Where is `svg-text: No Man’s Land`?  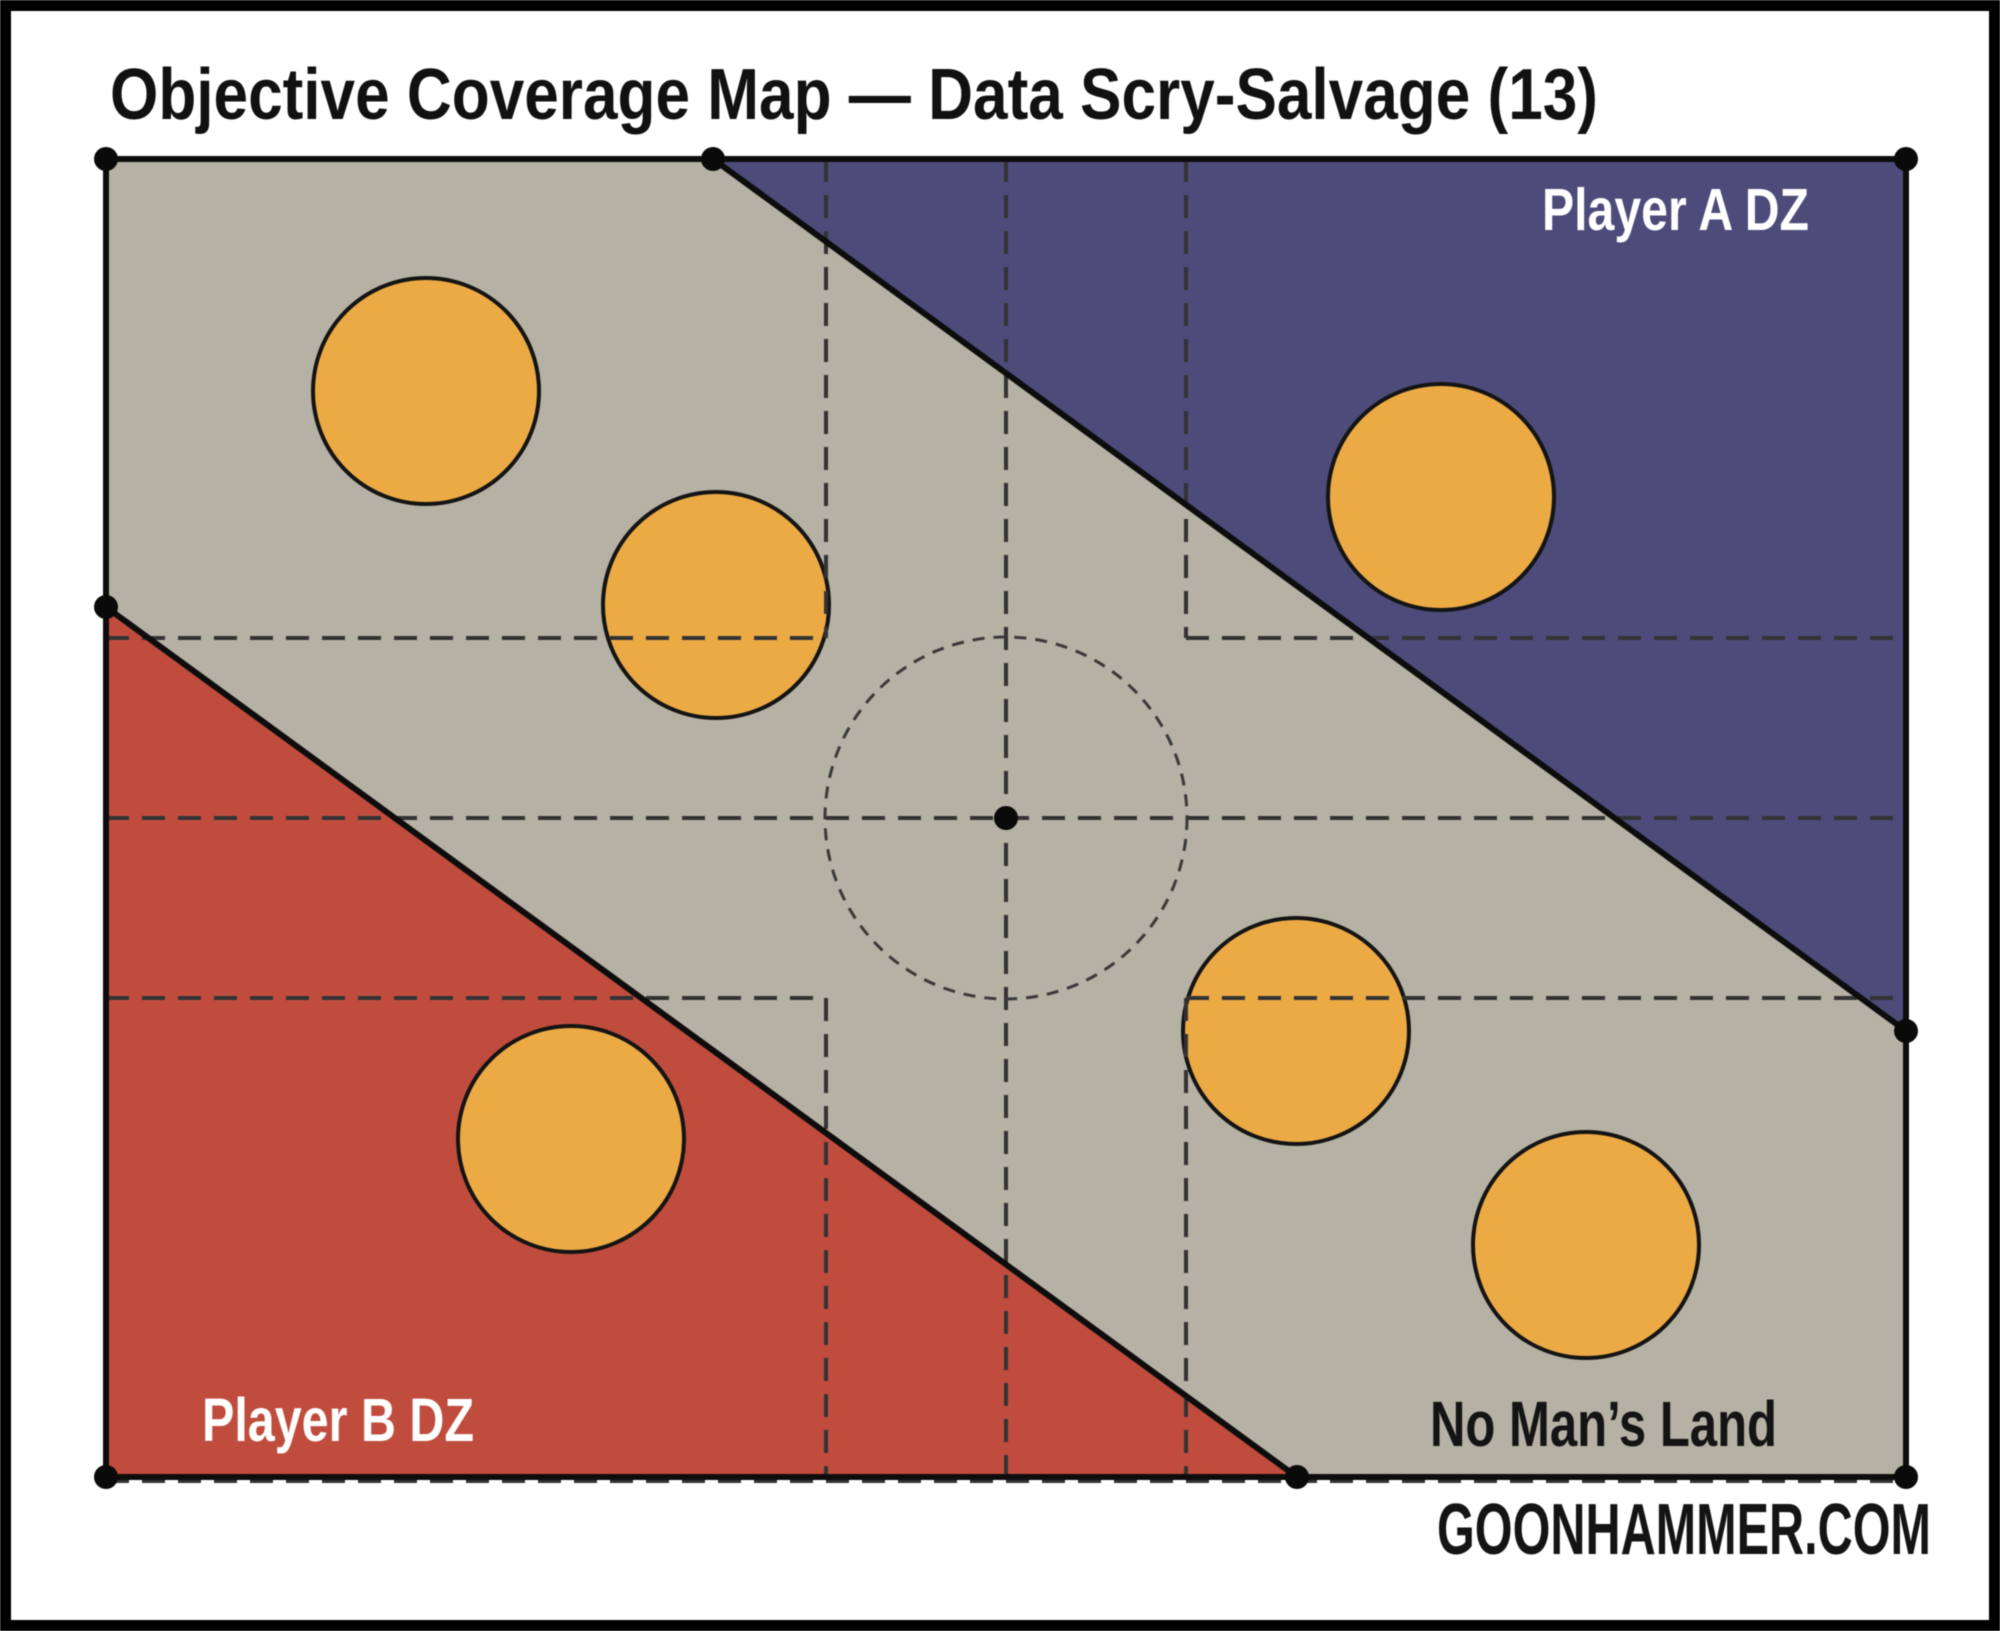 svg-text: No Man’s Land is located at coordinates (1603, 1424).